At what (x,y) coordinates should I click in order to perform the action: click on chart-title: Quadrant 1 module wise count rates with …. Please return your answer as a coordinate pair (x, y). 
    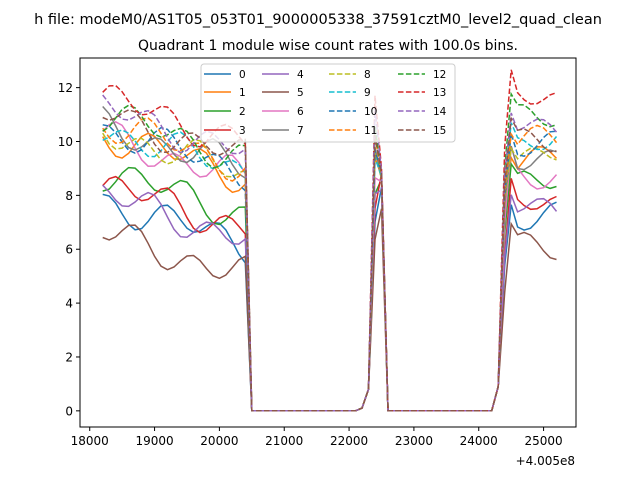
    Looking at the image, I should click on (328, 46).